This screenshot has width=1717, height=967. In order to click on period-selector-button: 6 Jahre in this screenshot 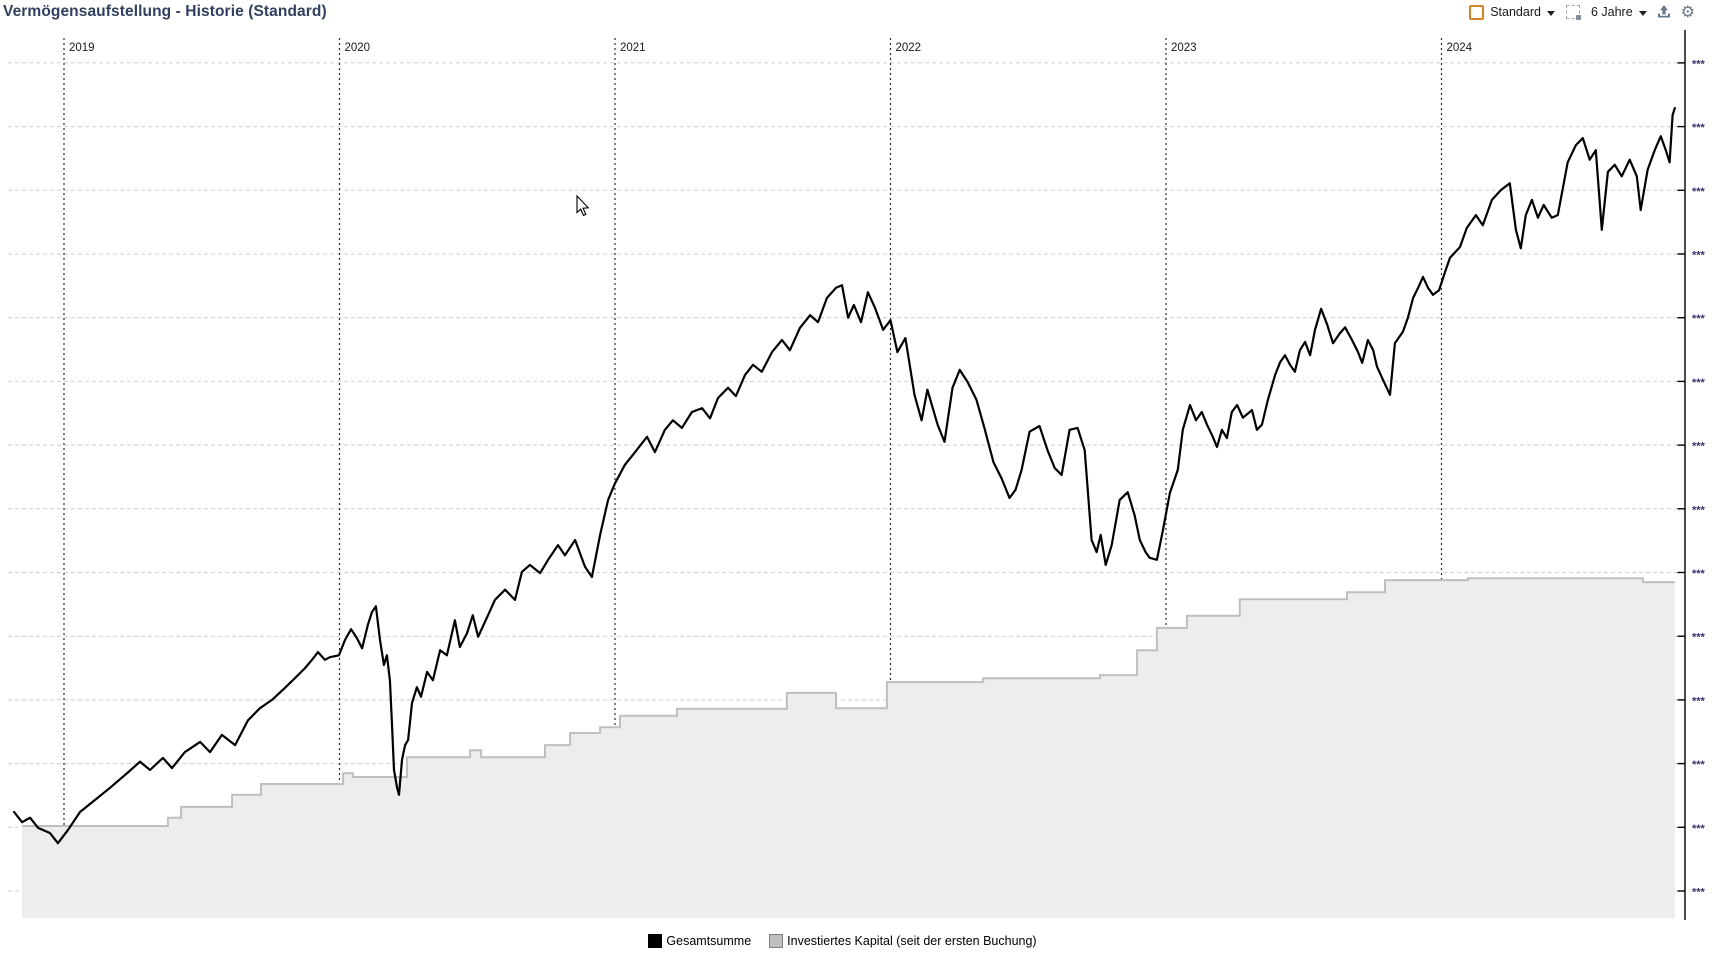, I will do `click(1619, 12)`.